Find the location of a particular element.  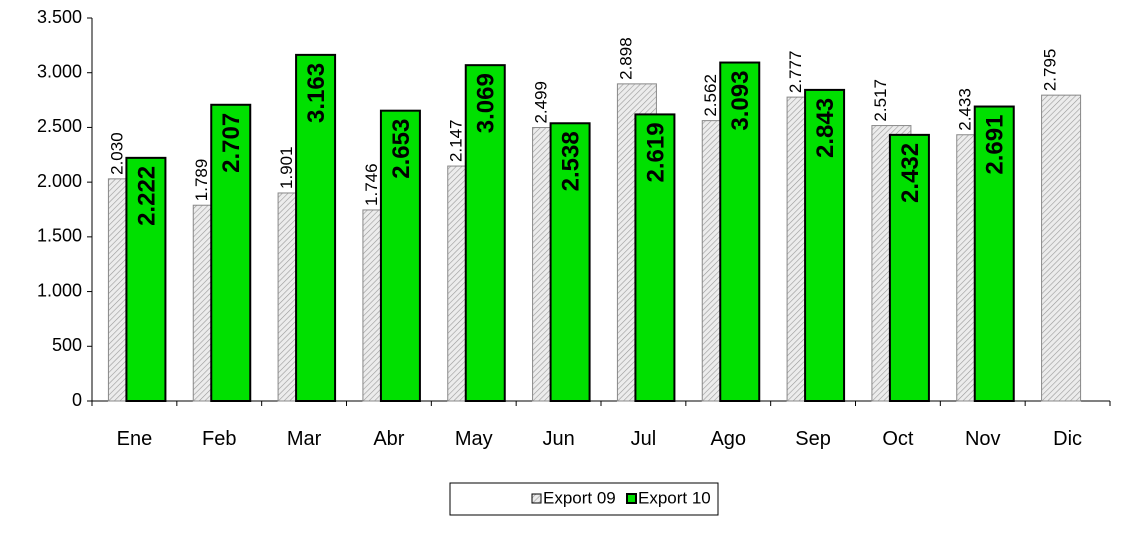

value-label: 2.433 is located at coordinates (965, 109).